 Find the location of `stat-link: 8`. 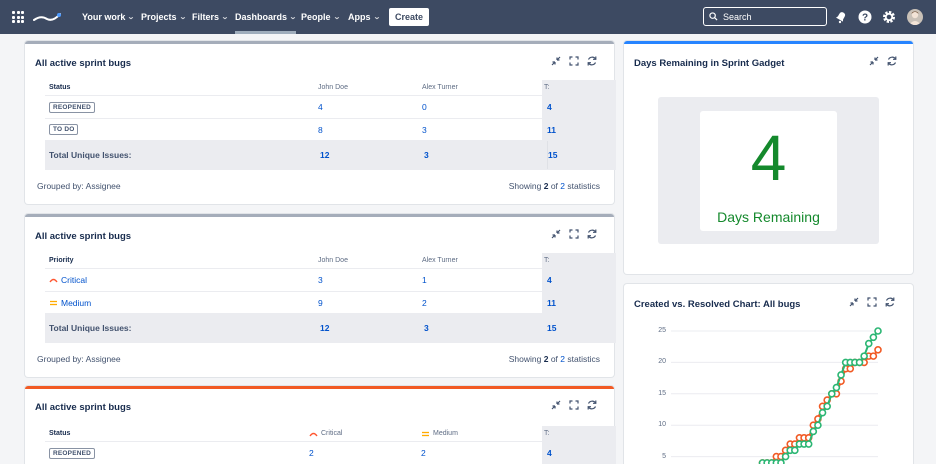

stat-link: 8 is located at coordinates (320, 129).